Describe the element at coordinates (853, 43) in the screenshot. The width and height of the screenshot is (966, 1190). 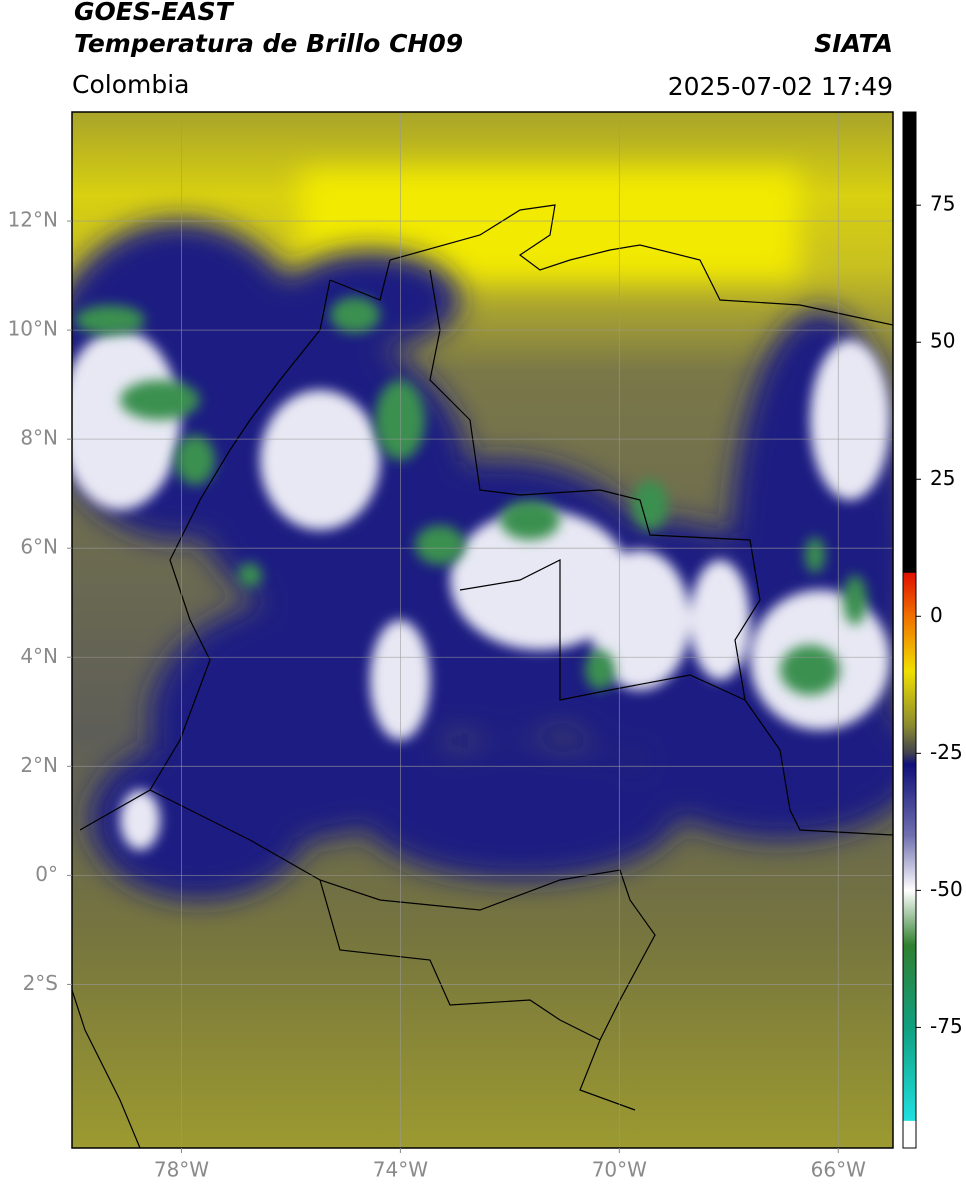
I see `source: SIATA` at that location.